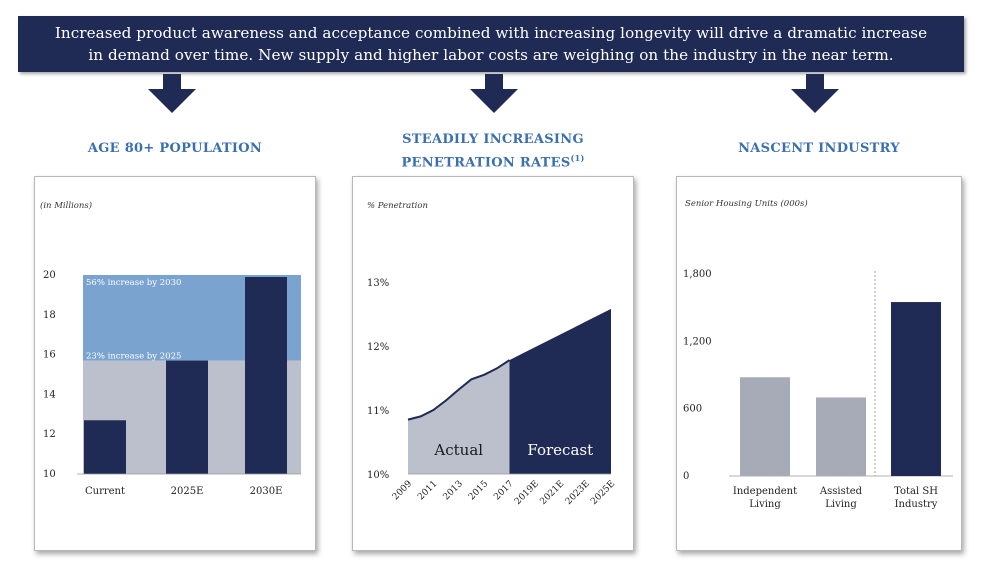 Image resolution: width=986 pixels, height=566 pixels. I want to click on x-tick-label: Industry, so click(916, 504).